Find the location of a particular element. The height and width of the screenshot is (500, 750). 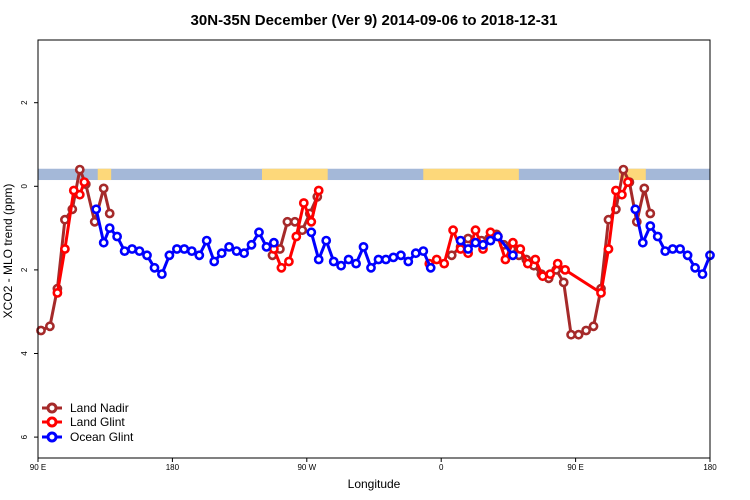

legend-label-land-glint: Land Glint is located at coordinates (97, 422).